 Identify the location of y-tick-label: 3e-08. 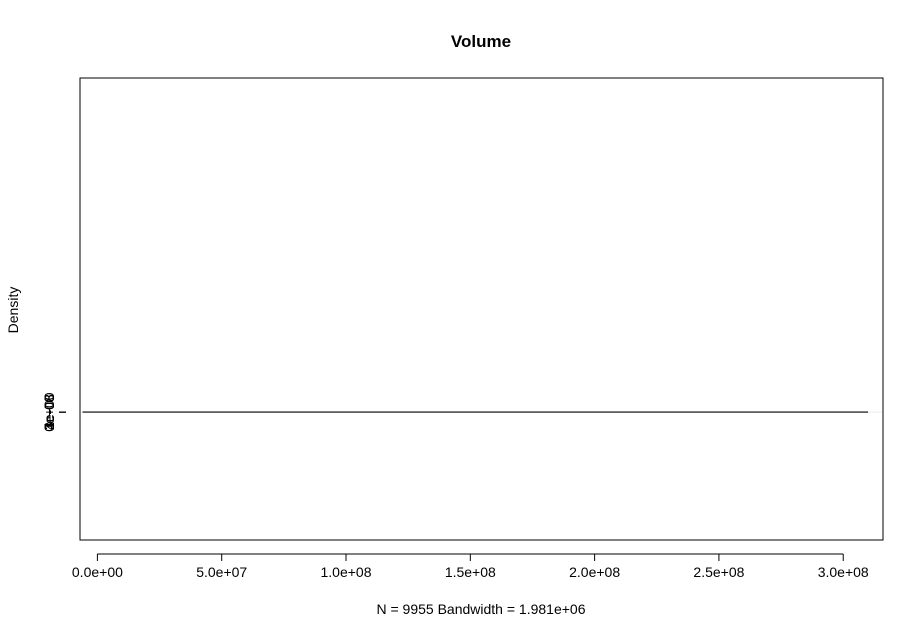
(49, 412).